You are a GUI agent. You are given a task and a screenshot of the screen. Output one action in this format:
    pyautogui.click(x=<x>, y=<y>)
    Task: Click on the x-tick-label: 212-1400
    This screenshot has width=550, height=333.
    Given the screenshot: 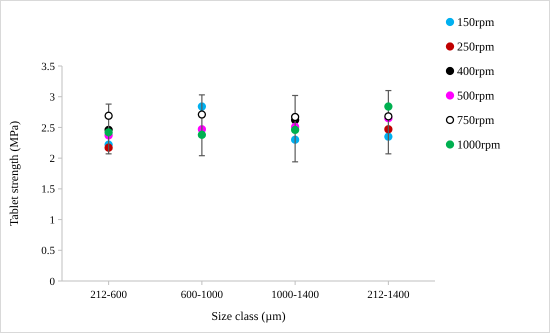 What is the action you would take?
    pyautogui.click(x=388, y=295)
    